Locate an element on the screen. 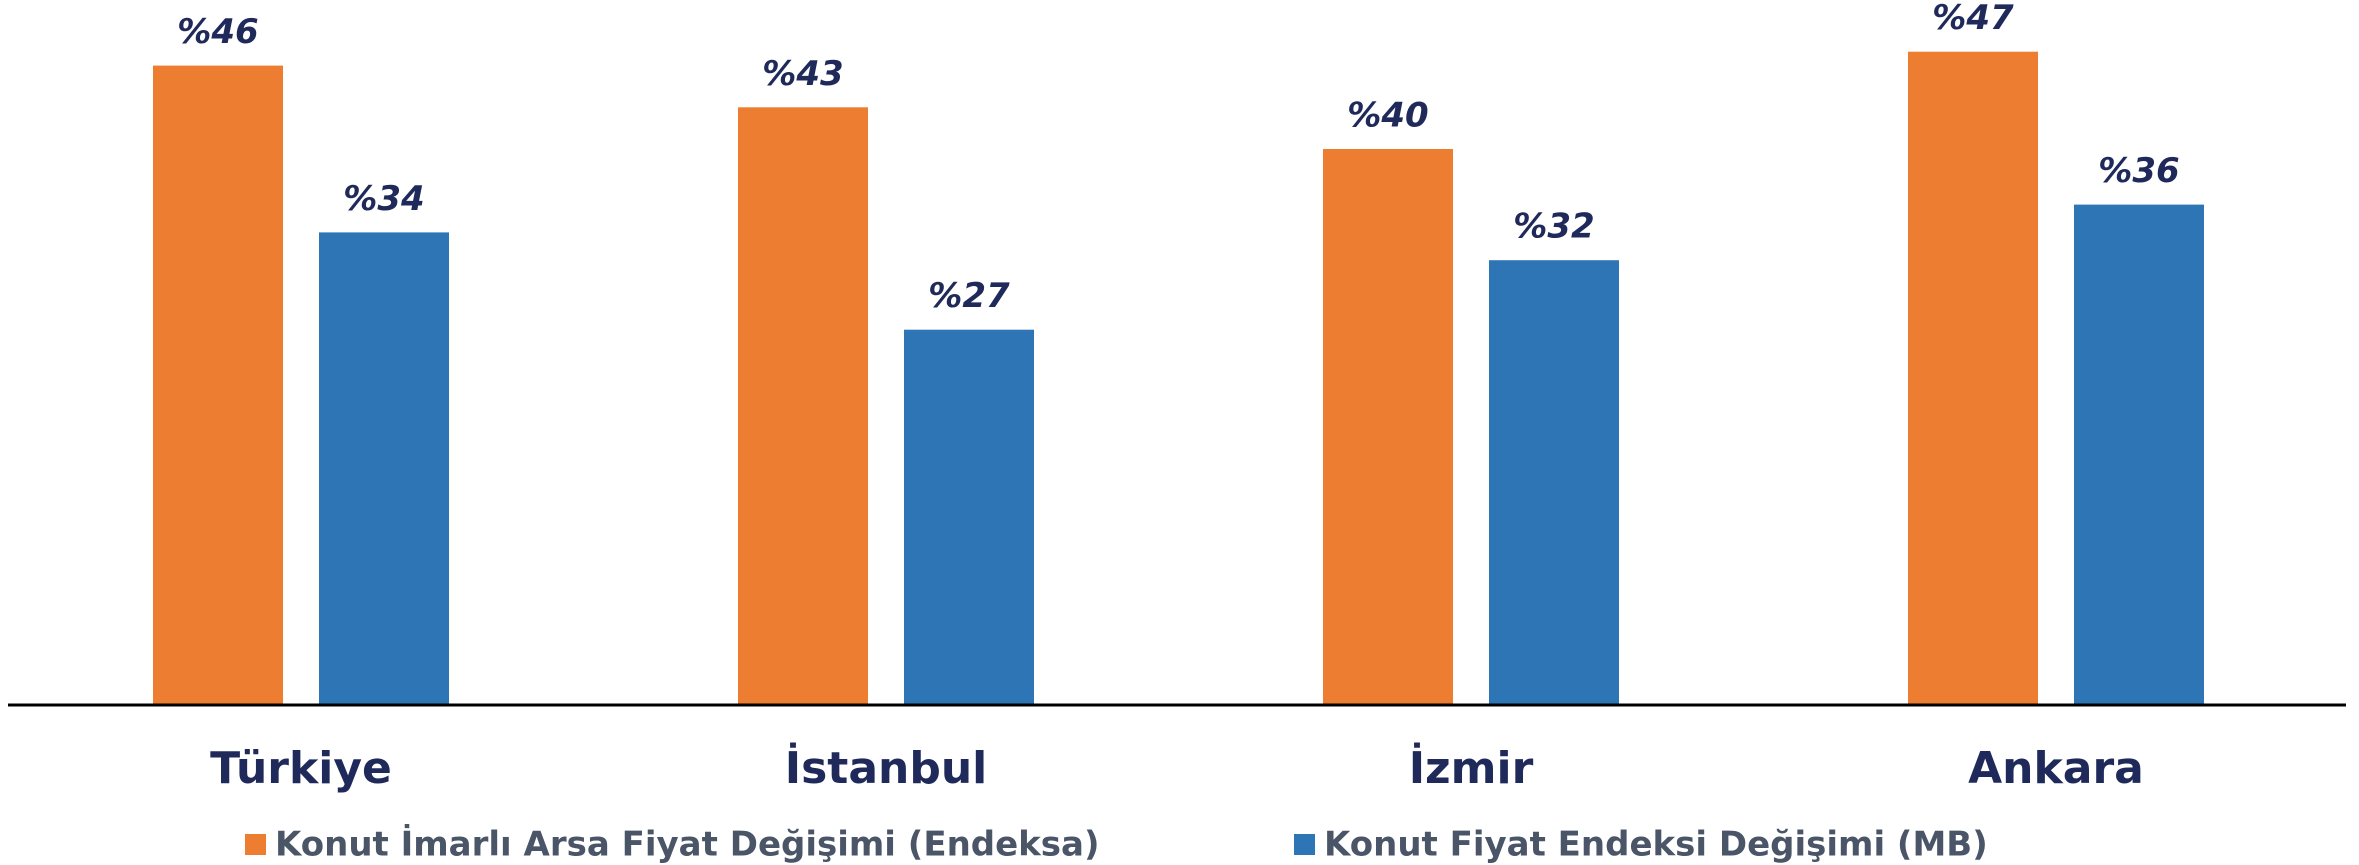 The width and height of the screenshot is (2359, 865). value-label: %47 is located at coordinates (1973, 19).